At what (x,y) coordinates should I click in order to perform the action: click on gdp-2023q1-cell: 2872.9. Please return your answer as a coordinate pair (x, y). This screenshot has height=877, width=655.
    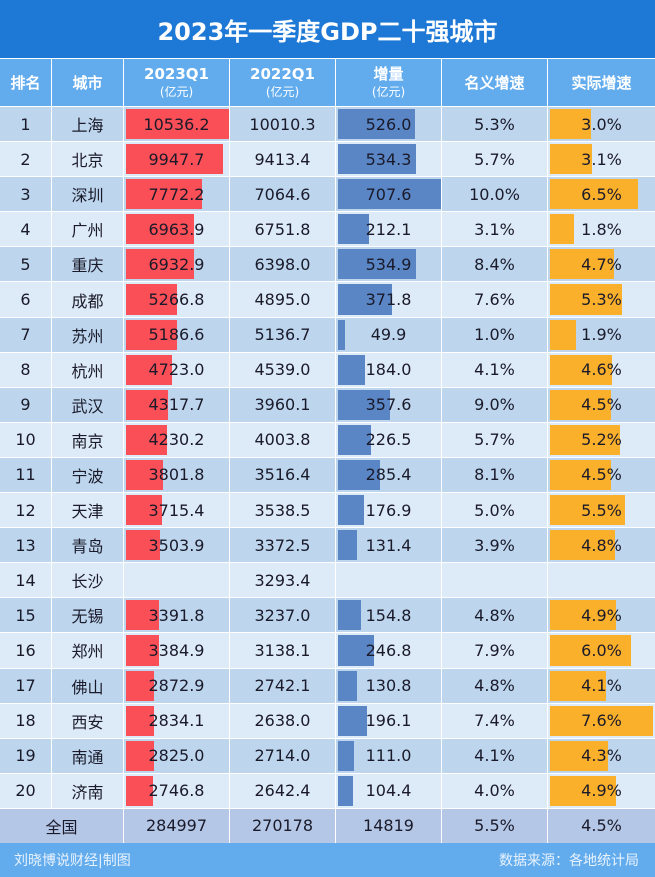
    Looking at the image, I should click on (177, 685).